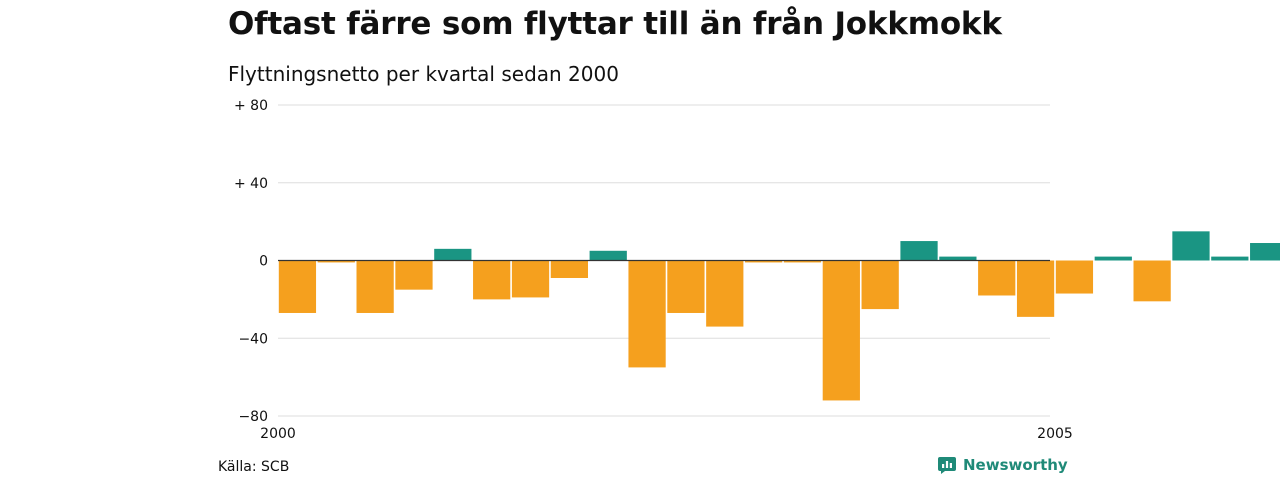 The image size is (1280, 480). I want to click on source-note: Källa: SCB, so click(254, 467).